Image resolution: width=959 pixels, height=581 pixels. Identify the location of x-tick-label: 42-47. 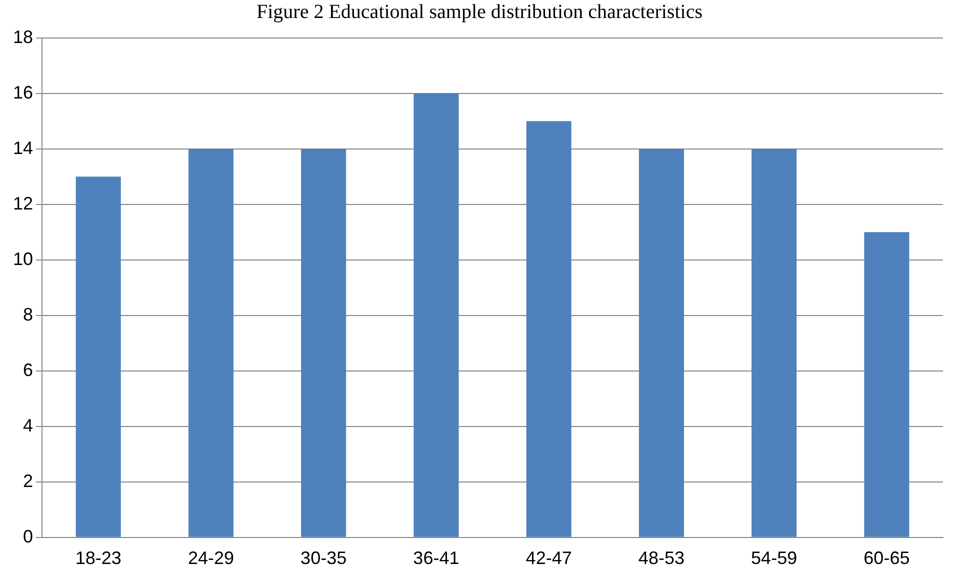
(549, 558).